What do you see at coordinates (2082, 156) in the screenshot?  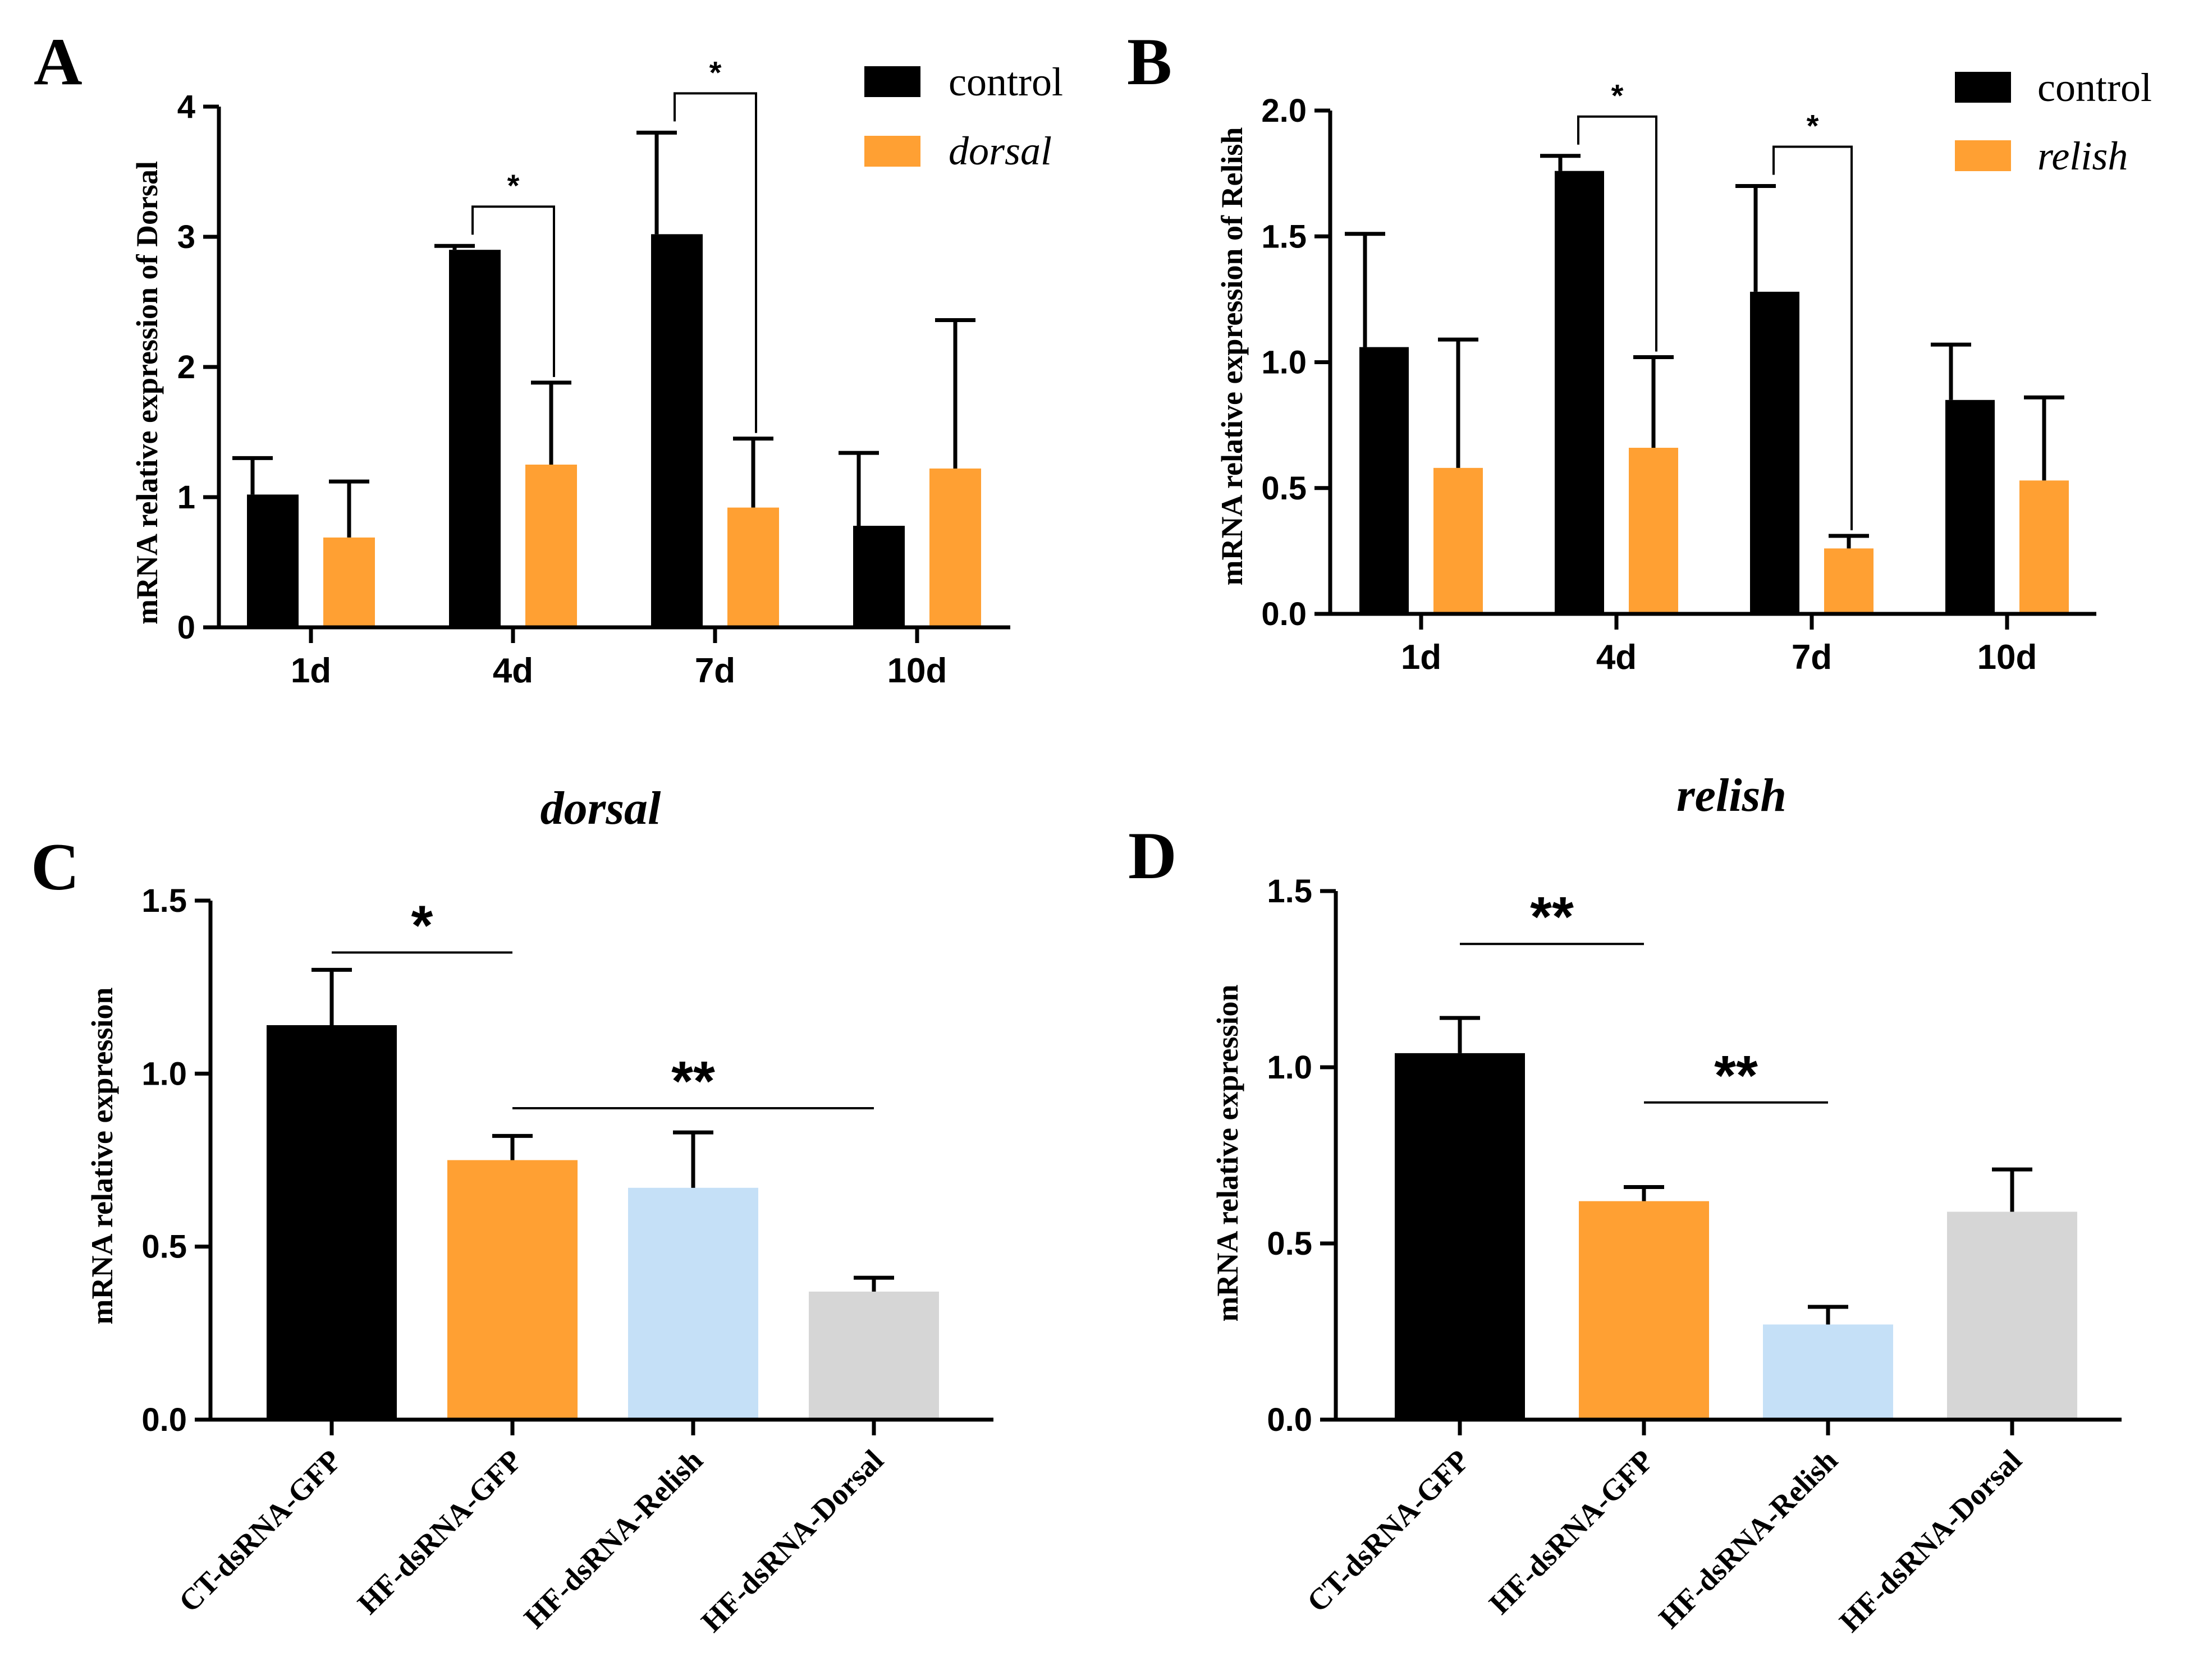 I see `legend-label-relish: relish` at bounding box center [2082, 156].